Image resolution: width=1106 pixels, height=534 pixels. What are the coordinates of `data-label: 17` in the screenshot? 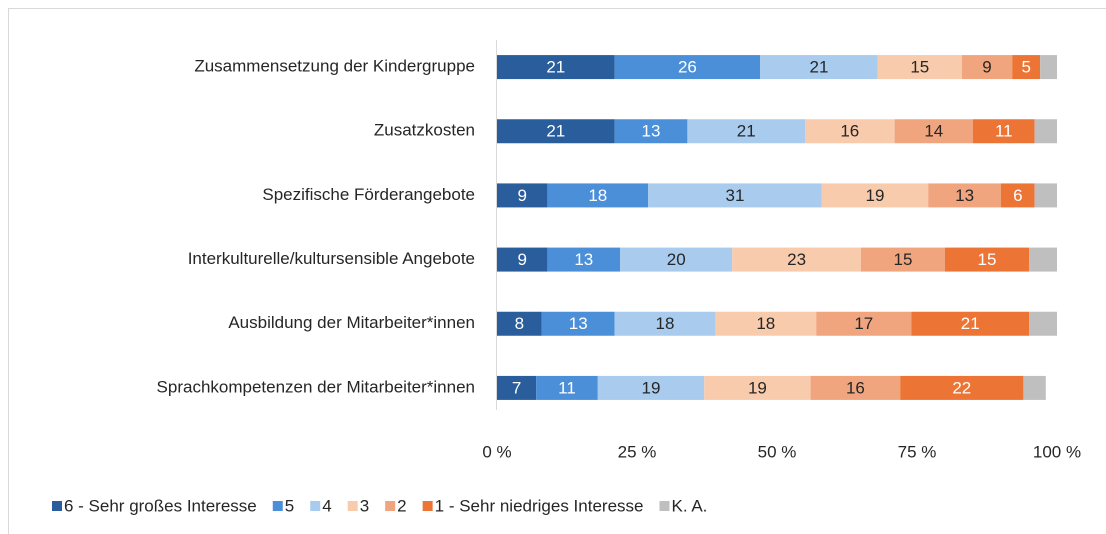 It's located at (863, 323).